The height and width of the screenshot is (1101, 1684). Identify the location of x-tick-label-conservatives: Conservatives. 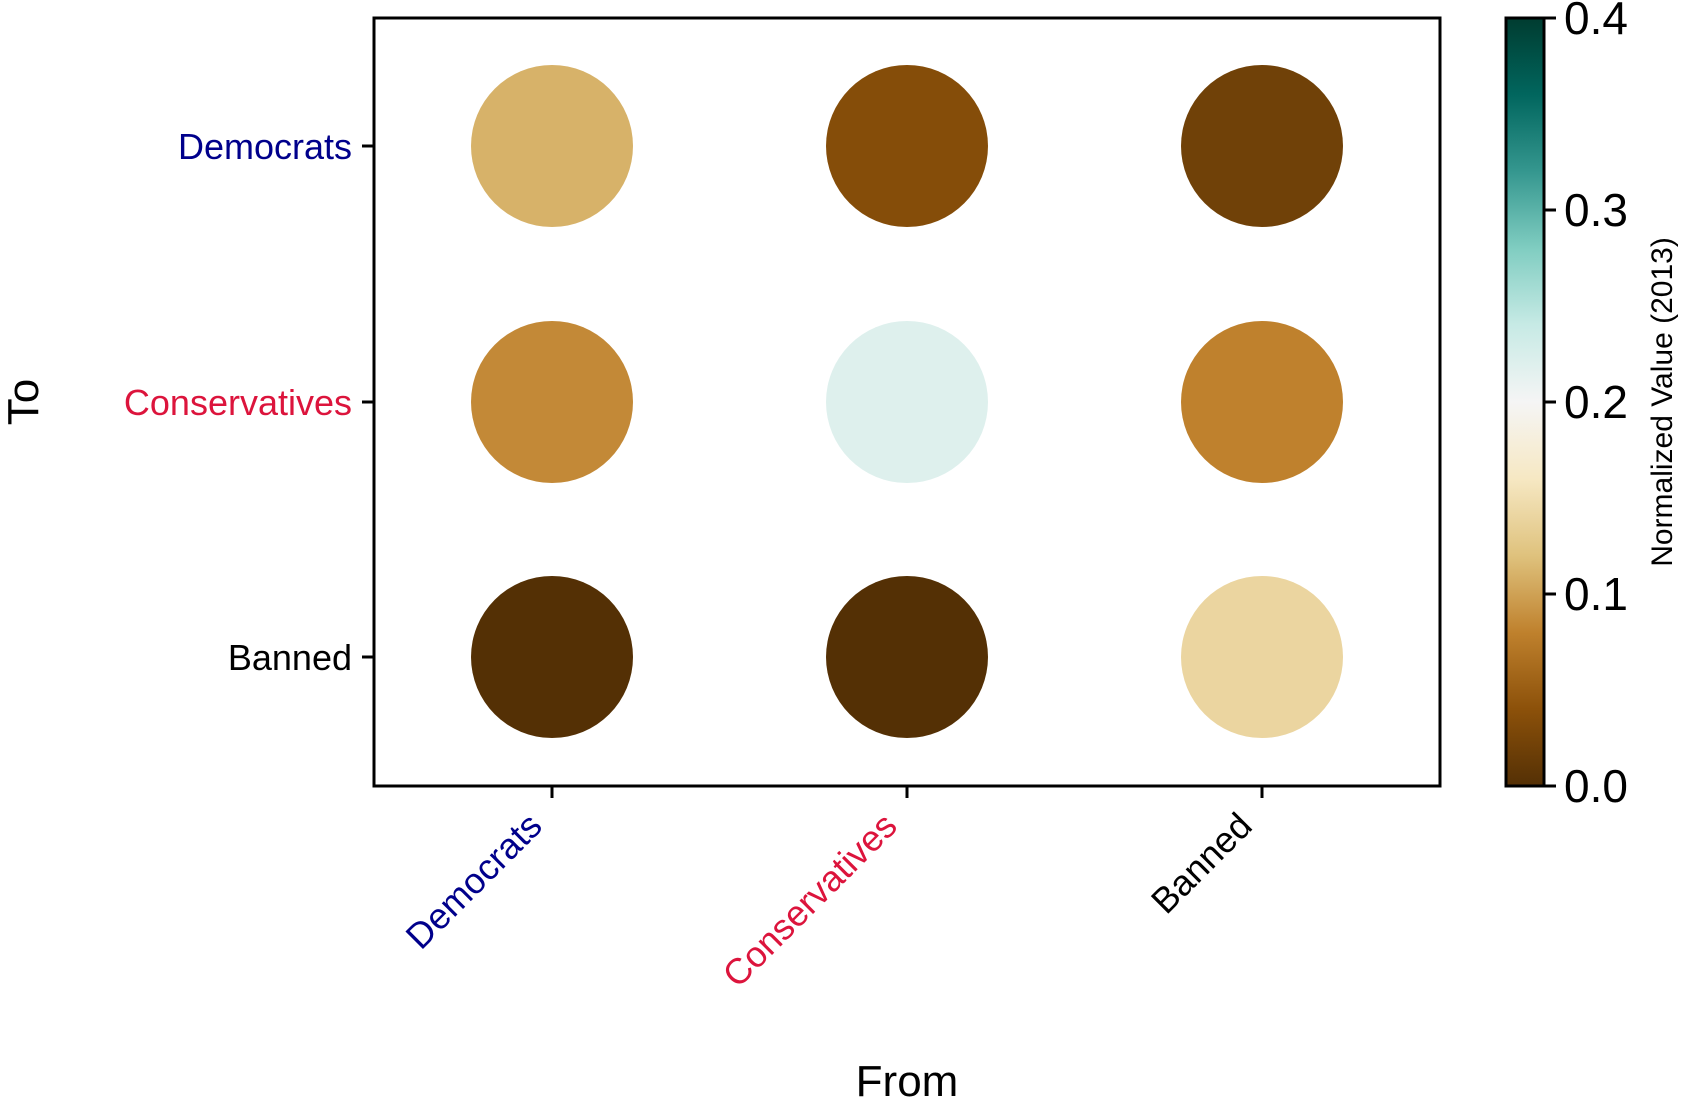
(809, 900).